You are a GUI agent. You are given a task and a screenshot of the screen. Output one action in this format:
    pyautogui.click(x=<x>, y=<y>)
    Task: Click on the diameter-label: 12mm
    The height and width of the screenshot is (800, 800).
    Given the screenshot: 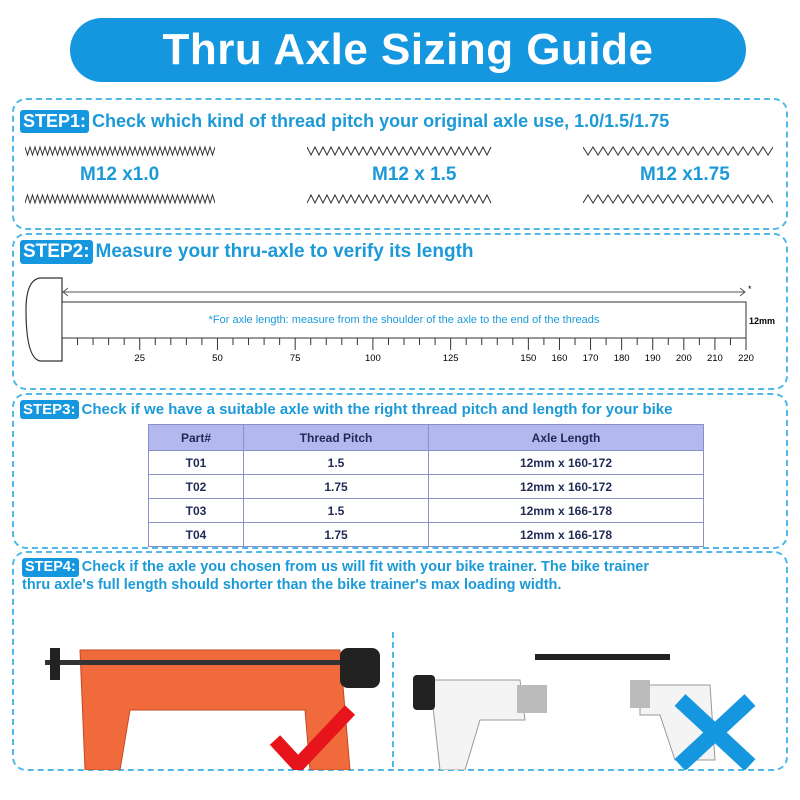 What is the action you would take?
    pyautogui.click(x=762, y=321)
    